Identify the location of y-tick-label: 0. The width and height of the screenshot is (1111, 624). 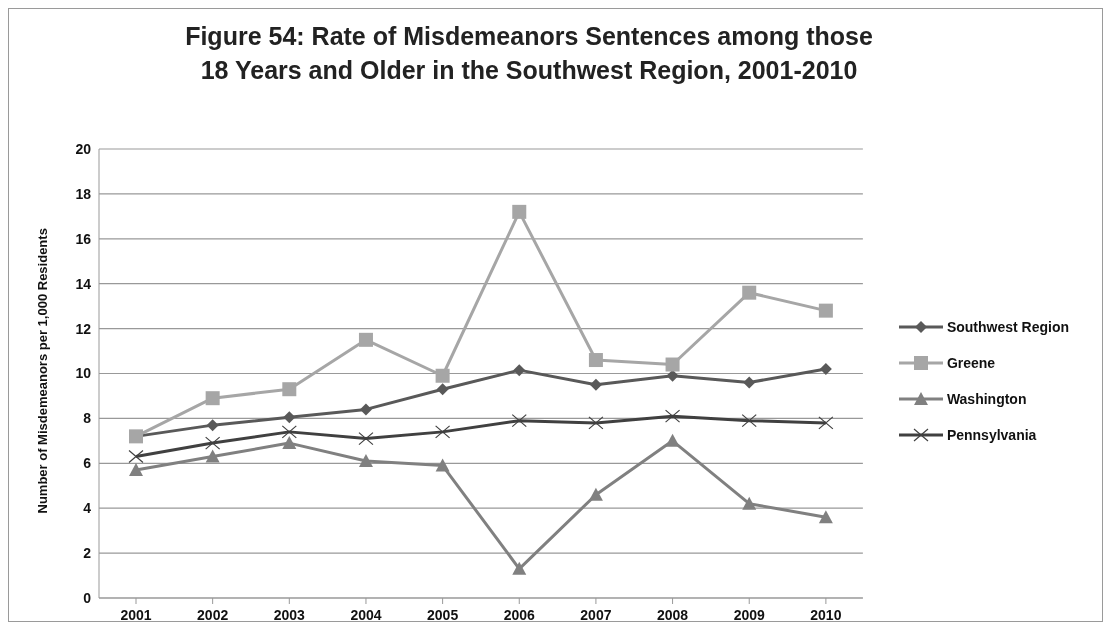
(87, 597).